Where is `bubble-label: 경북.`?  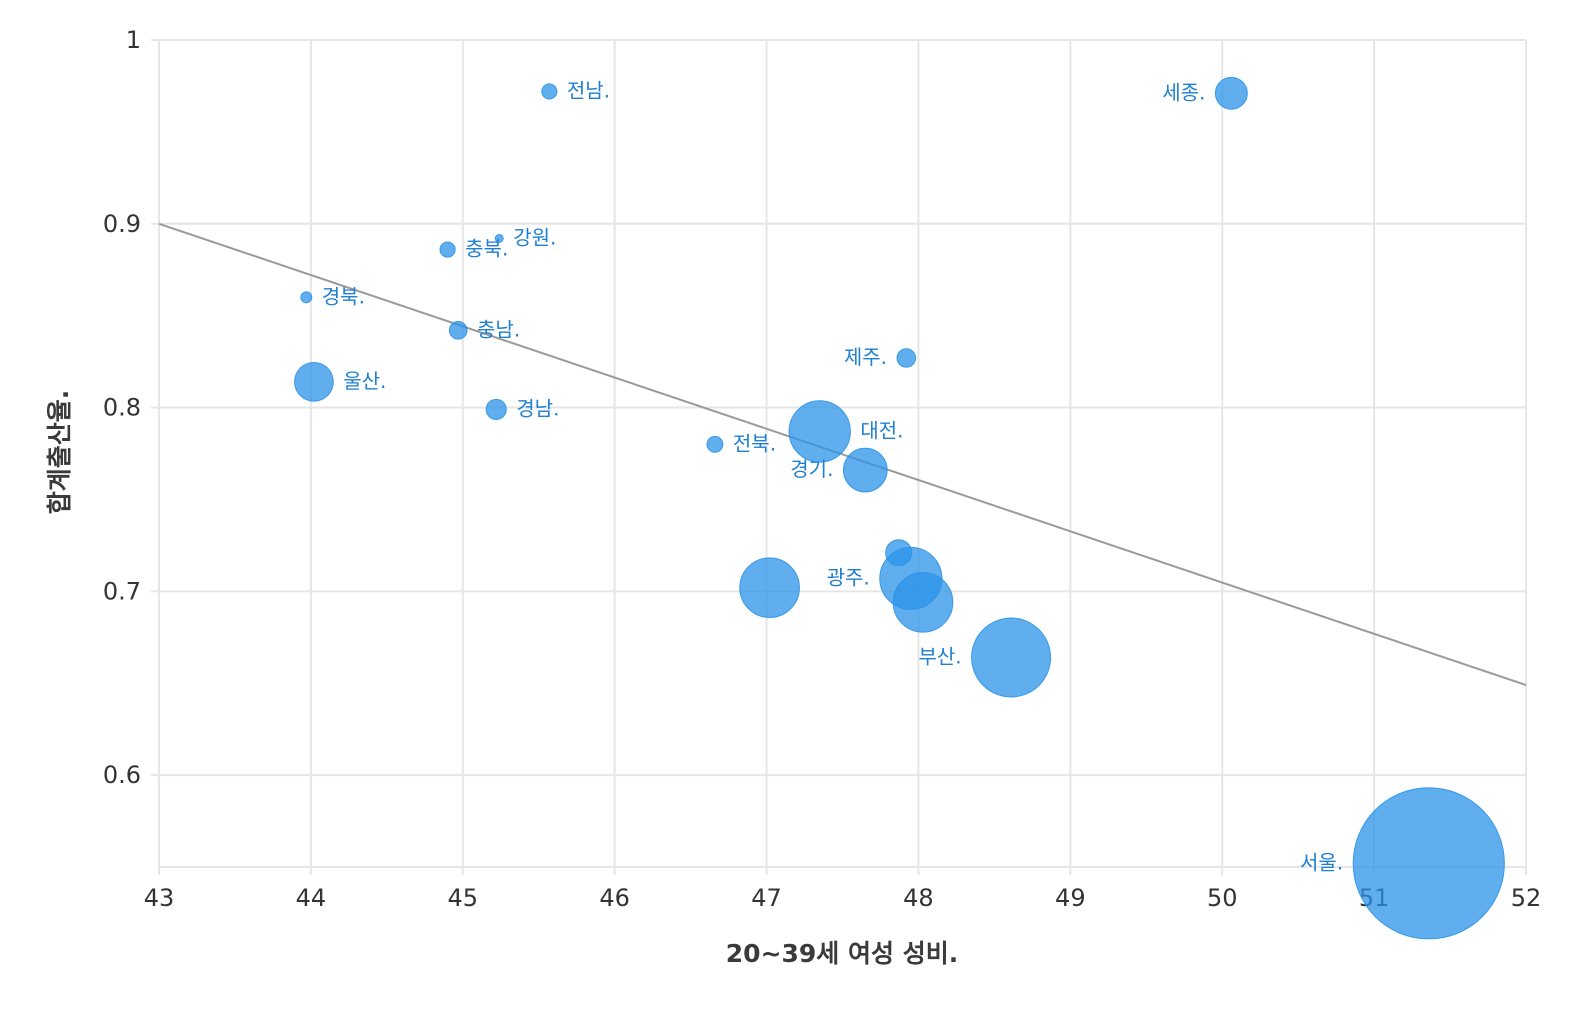
bubble-label: 경북. is located at coordinates (343, 296).